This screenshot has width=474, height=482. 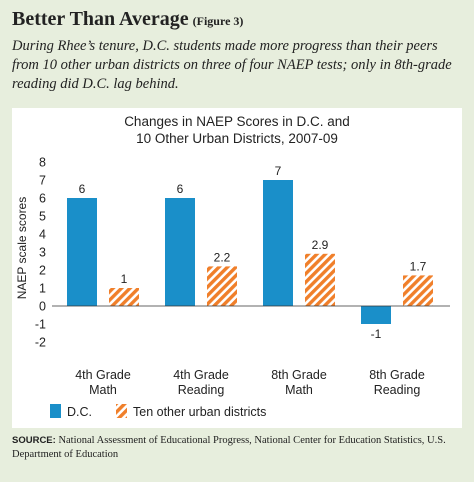 I want to click on y-tick-label: -2, so click(x=40, y=343).